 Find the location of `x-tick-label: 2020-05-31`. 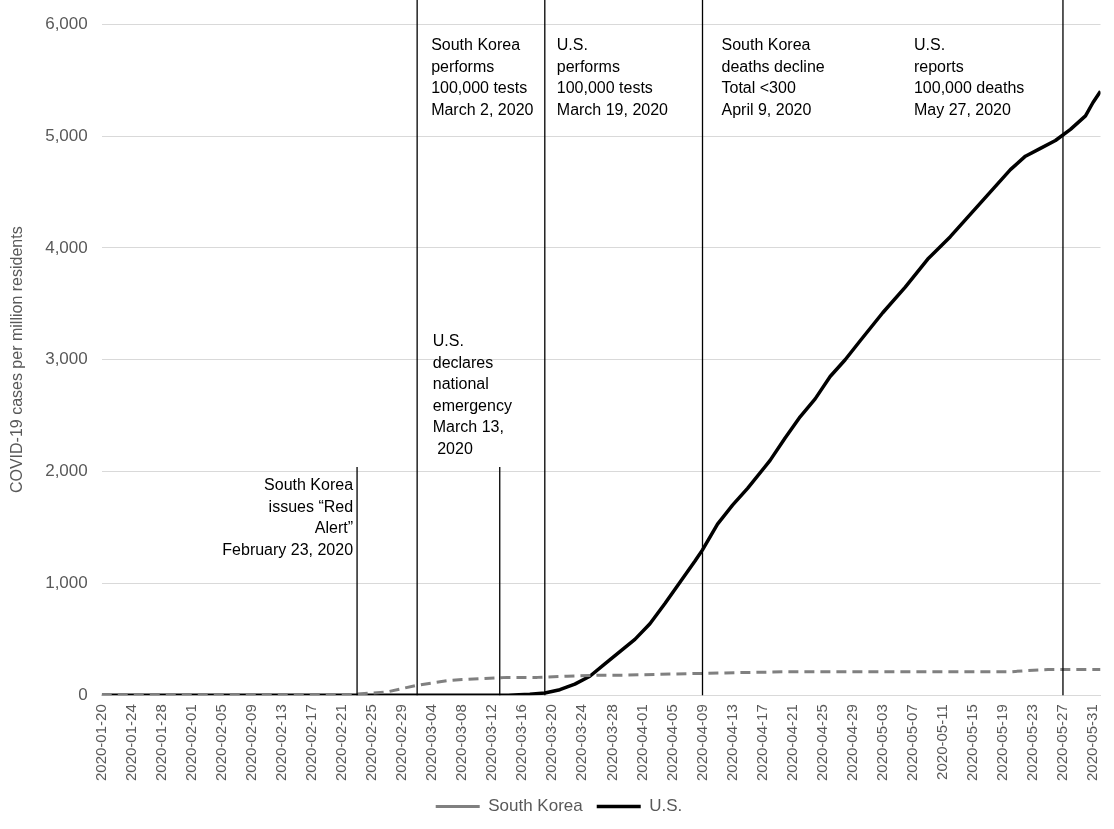

x-tick-label: 2020-05-31 is located at coordinates (1092, 743).